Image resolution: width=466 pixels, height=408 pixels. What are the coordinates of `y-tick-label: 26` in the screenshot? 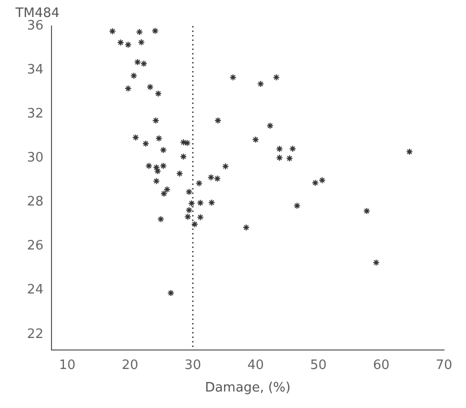 It's located at (35, 246).